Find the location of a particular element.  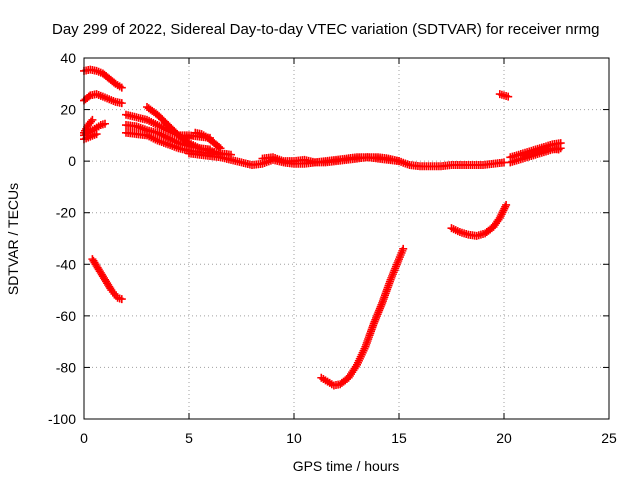

y-tick-label: 0 is located at coordinates (72, 161).